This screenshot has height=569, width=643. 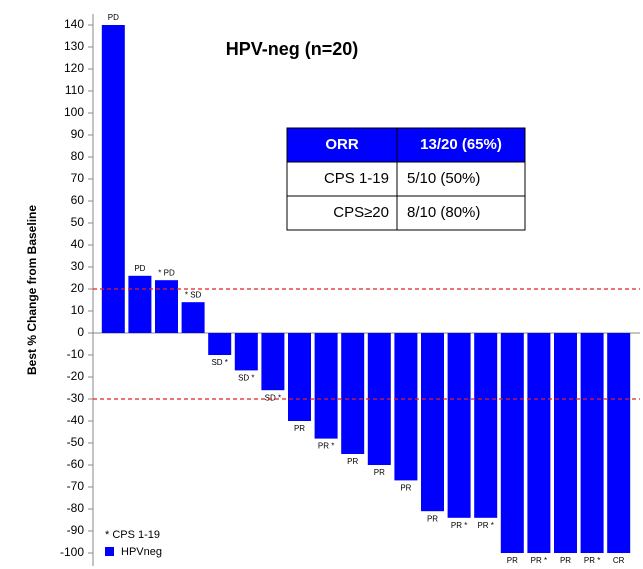 What do you see at coordinates (76, 376) in the screenshot?
I see `y-tick-label: -20` at bounding box center [76, 376].